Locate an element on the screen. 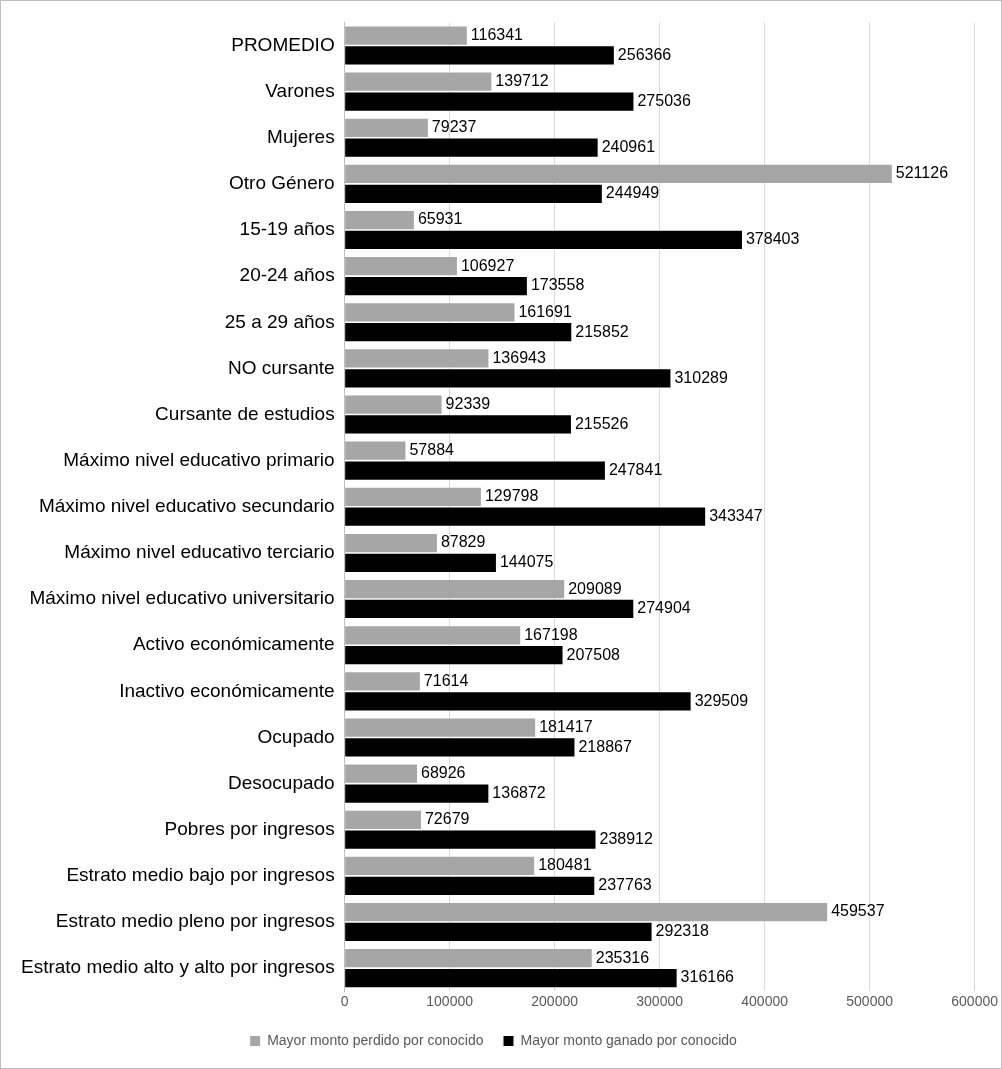  data-label: 161691 is located at coordinates (545, 311).